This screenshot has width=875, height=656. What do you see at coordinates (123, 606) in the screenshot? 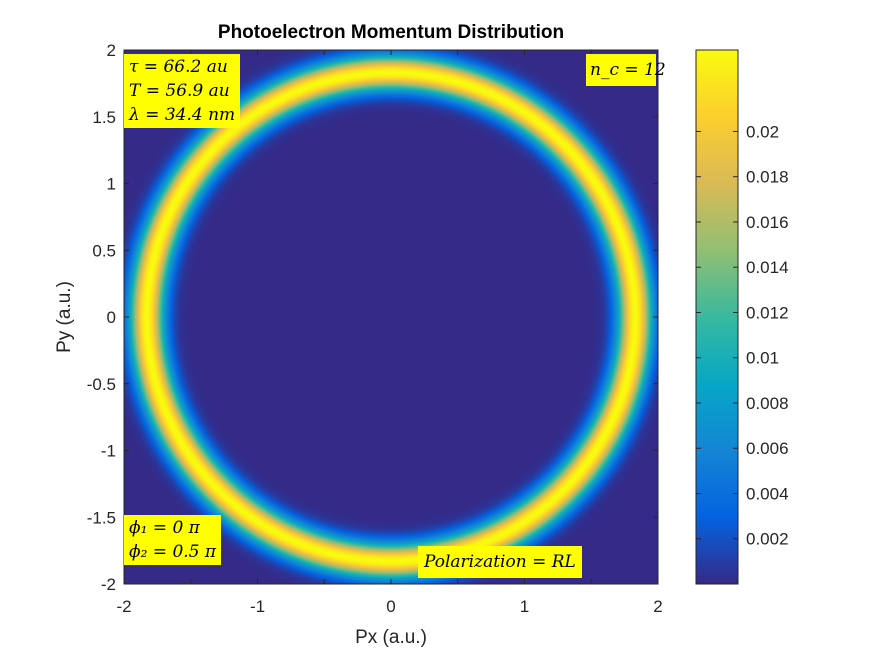
I see `x-tick-label: -2` at bounding box center [123, 606].